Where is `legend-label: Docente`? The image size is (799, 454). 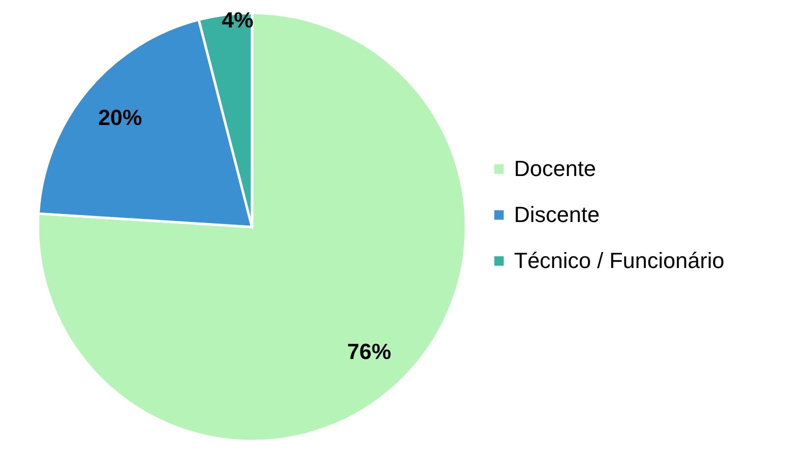
legend-label: Docente is located at coordinates (555, 168).